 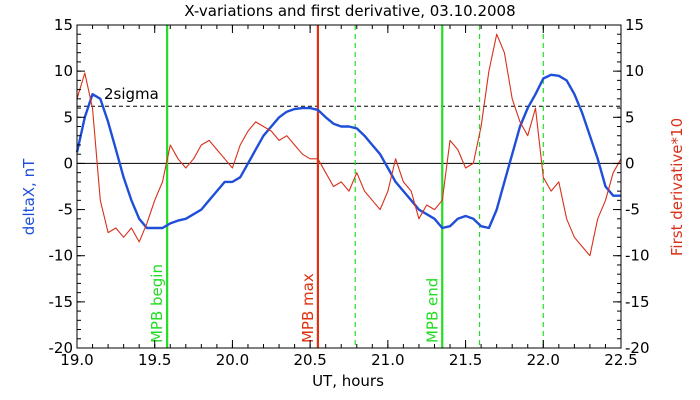 What do you see at coordinates (637, 302) in the screenshot?
I see `y-tick-label-right-6: -15` at bounding box center [637, 302].